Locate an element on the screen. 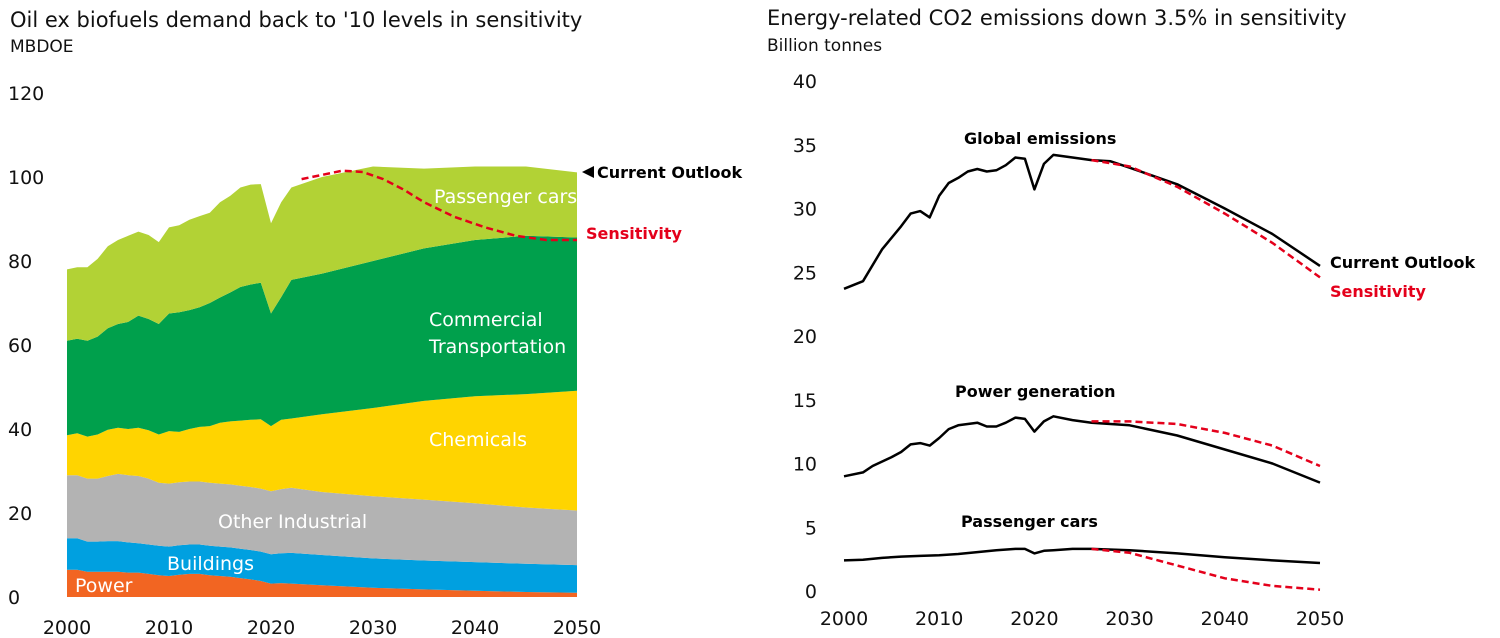 This screenshot has height=638, width=1500. area-commercial-transportation is located at coordinates (322, 336).